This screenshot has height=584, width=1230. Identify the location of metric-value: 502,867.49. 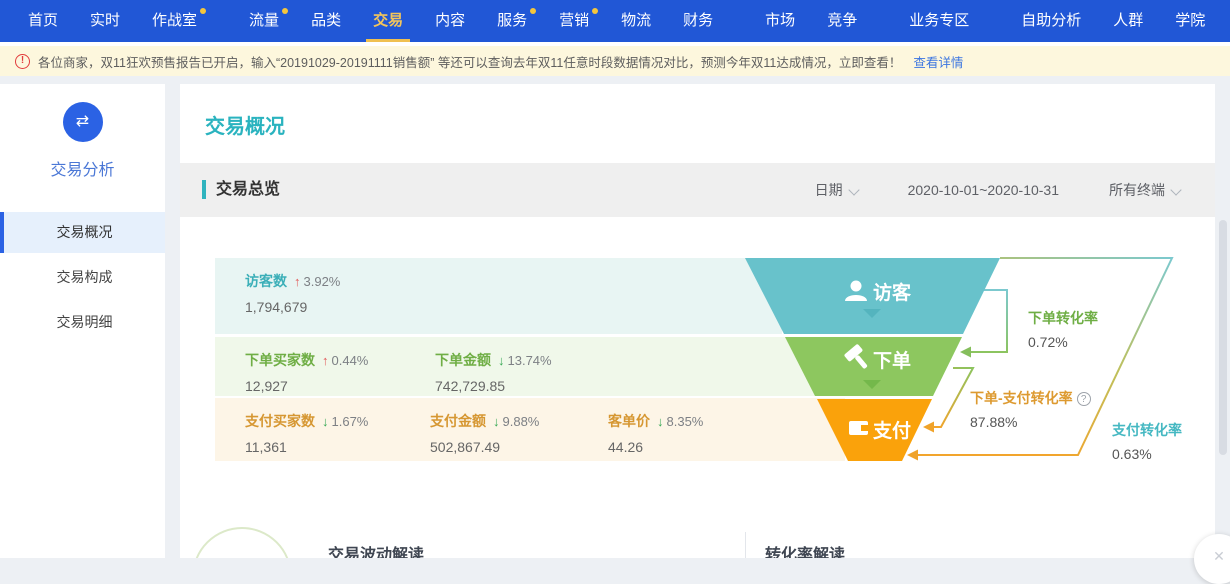
(465, 447).